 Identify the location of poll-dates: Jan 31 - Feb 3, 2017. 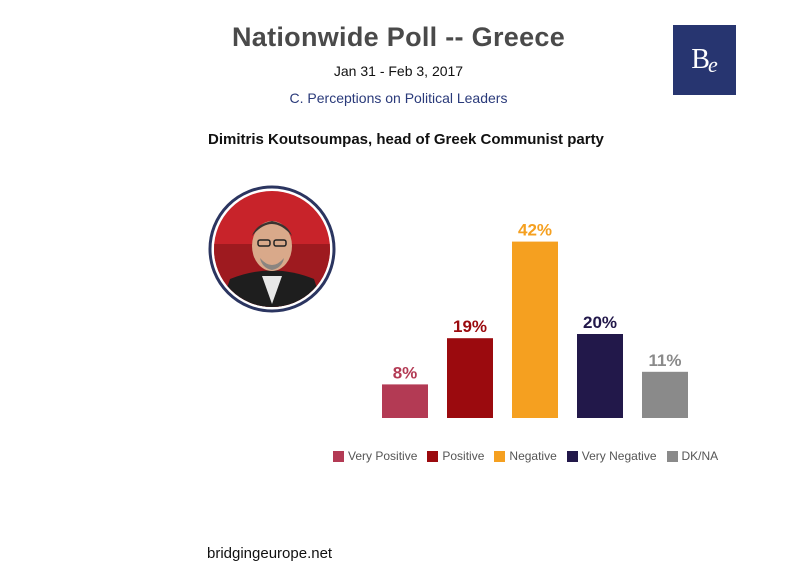
(398, 71).